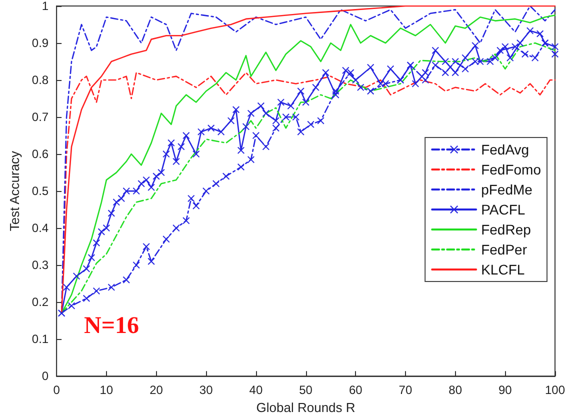  Describe the element at coordinates (56, 390) in the screenshot. I see `x-tick-label: 0` at that location.